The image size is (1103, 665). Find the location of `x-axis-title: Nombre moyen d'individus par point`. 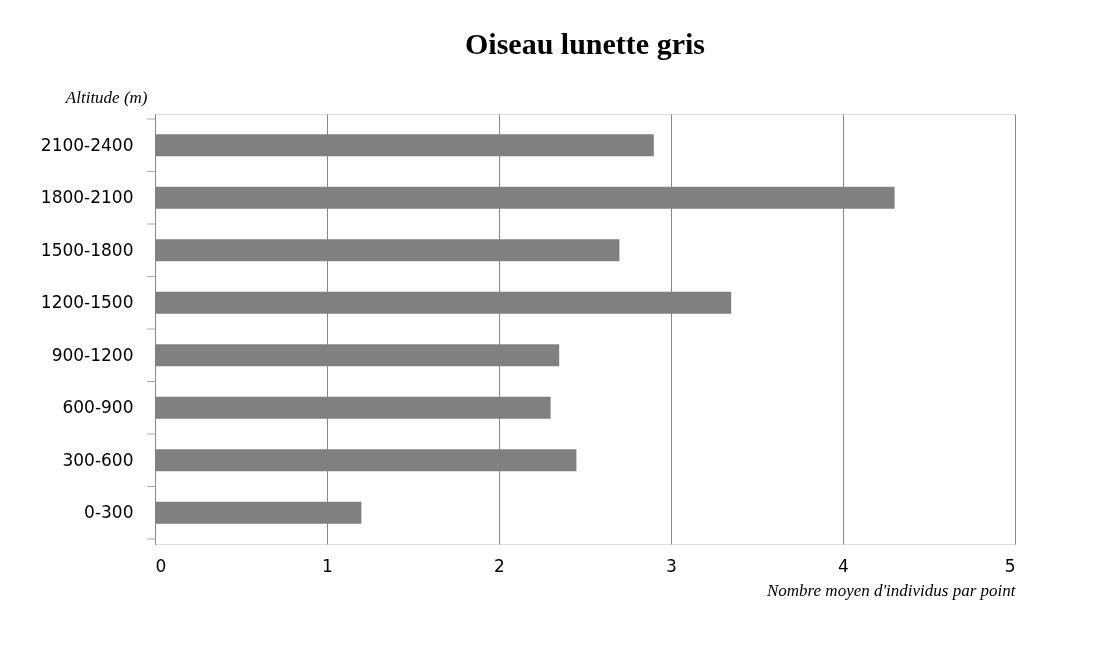

x-axis-title: Nombre moyen d'individus par point is located at coordinates (891, 590).